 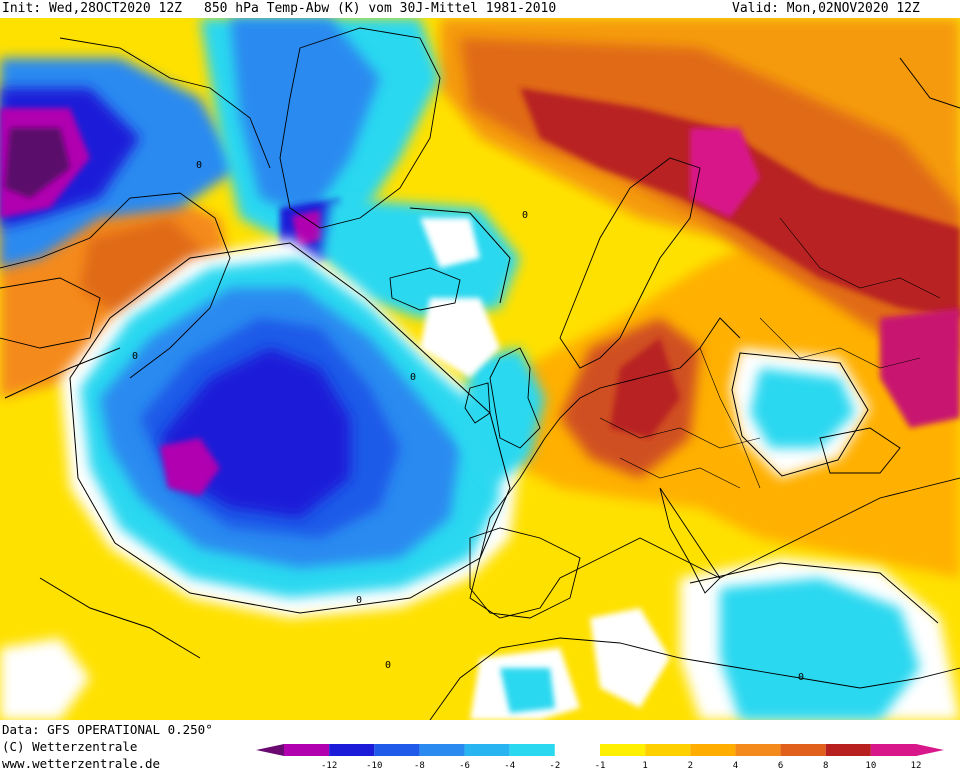 I want to click on legend-arrow-high, so click(x=930, y=750).